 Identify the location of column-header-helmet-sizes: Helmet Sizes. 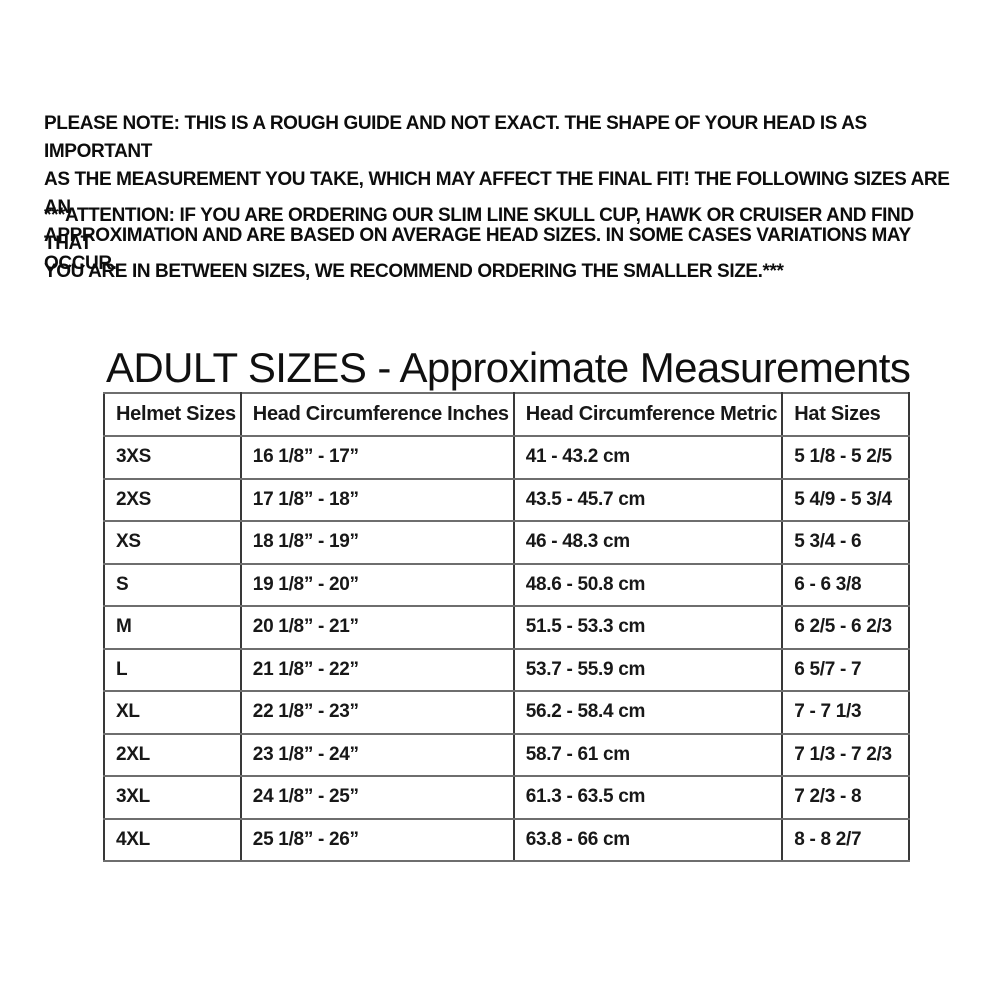
(172, 414).